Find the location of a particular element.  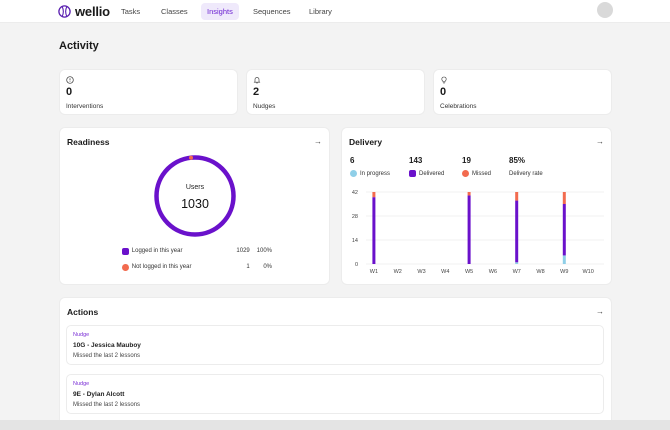

donut-center-label: Users is located at coordinates (195, 187).